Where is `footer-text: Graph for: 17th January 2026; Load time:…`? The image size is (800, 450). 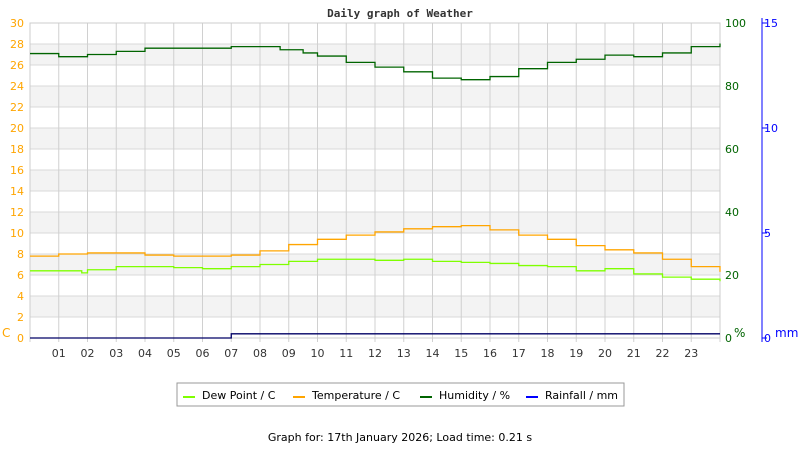
footer-text: Graph for: 17th January 2026; Load time:… is located at coordinates (400, 437).